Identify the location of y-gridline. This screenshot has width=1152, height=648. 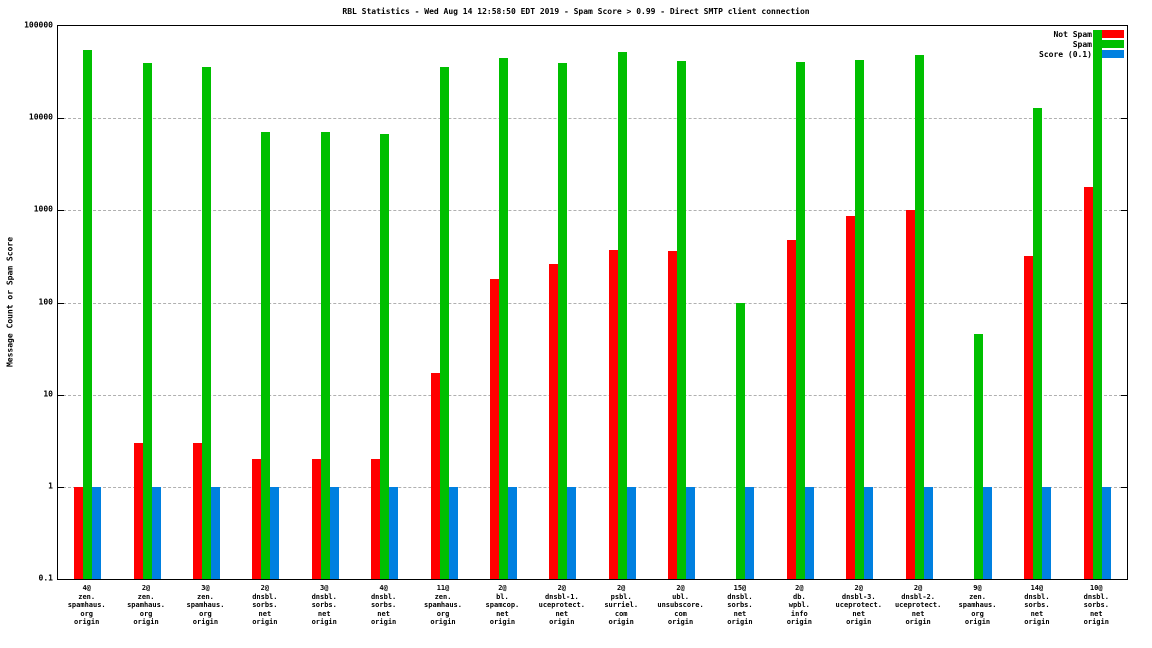
(592, 395).